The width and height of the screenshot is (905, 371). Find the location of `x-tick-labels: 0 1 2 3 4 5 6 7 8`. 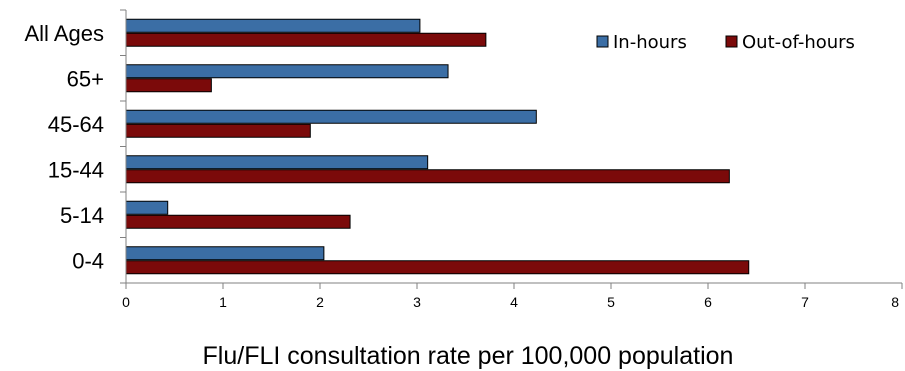

x-tick-labels: 0 1 2 3 4 5 6 7 8 is located at coordinates (510, 302).